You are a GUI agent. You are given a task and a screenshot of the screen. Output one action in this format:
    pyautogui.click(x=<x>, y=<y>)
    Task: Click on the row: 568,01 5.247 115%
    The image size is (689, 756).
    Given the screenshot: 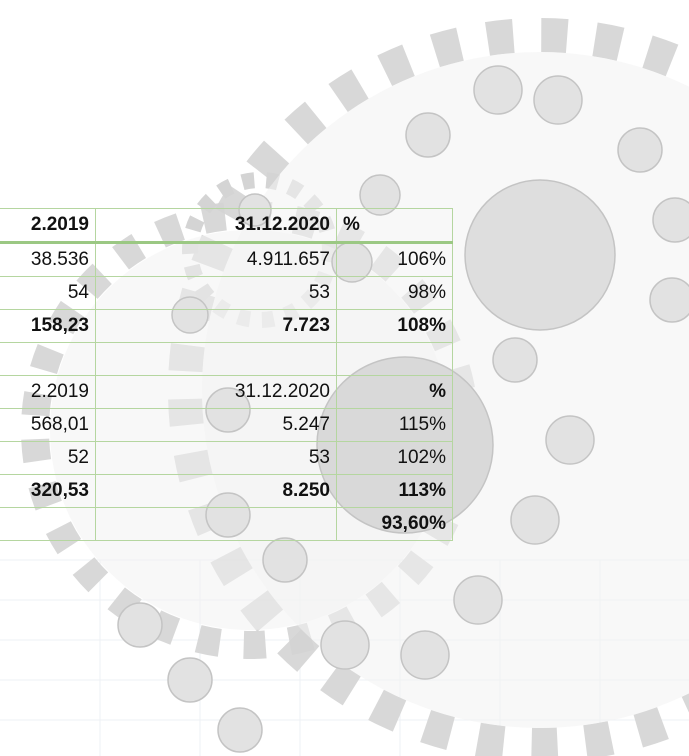 What is the action you would take?
    pyautogui.click(x=226, y=425)
    